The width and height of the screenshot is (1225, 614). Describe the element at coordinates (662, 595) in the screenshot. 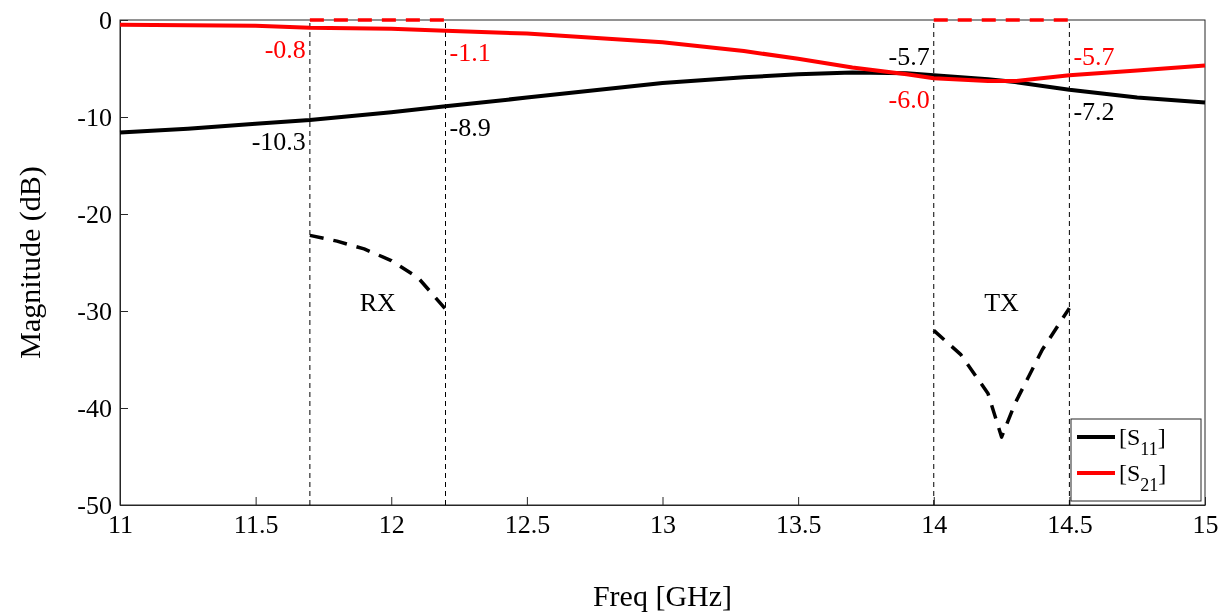

I see `x-axis-title: Freq [GHz]` at that location.